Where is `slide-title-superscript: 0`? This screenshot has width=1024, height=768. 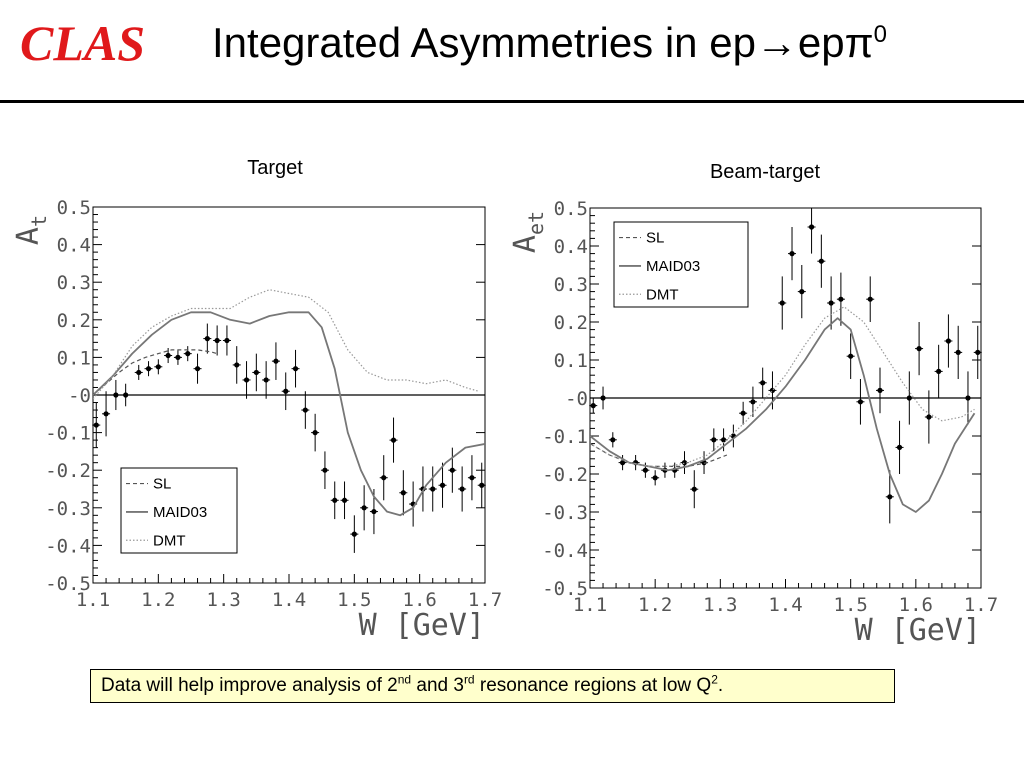 slide-title-superscript: 0 is located at coordinates (880, 34).